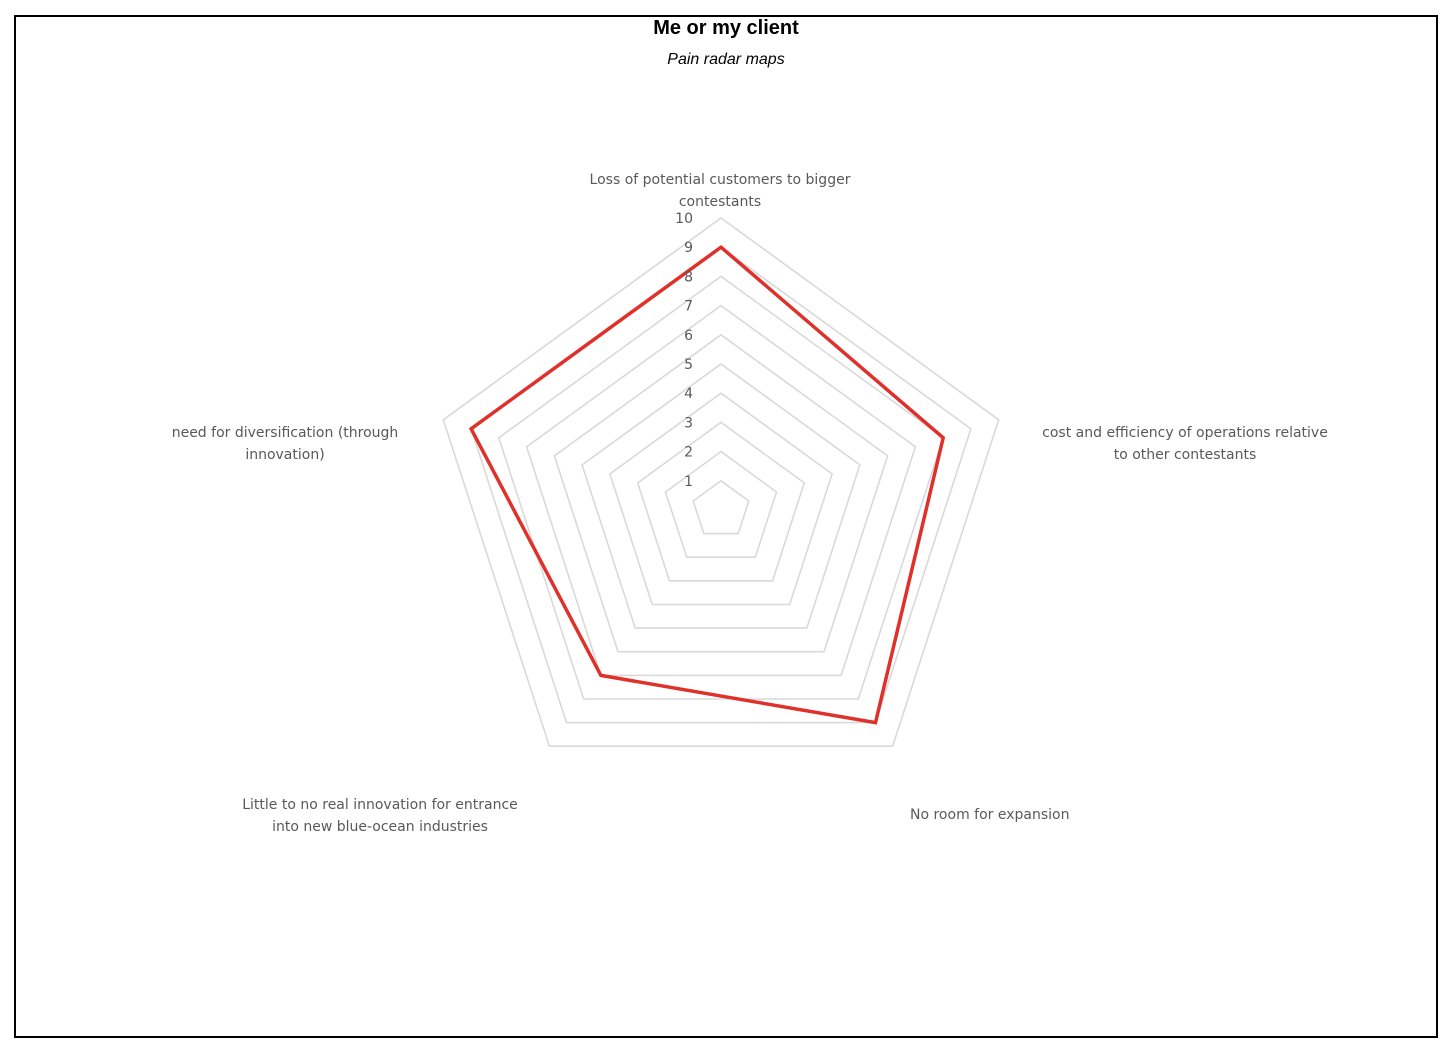 The width and height of the screenshot is (1452, 1050). Describe the element at coordinates (688, 365) in the screenshot. I see `tick-label-5: 5` at that location.